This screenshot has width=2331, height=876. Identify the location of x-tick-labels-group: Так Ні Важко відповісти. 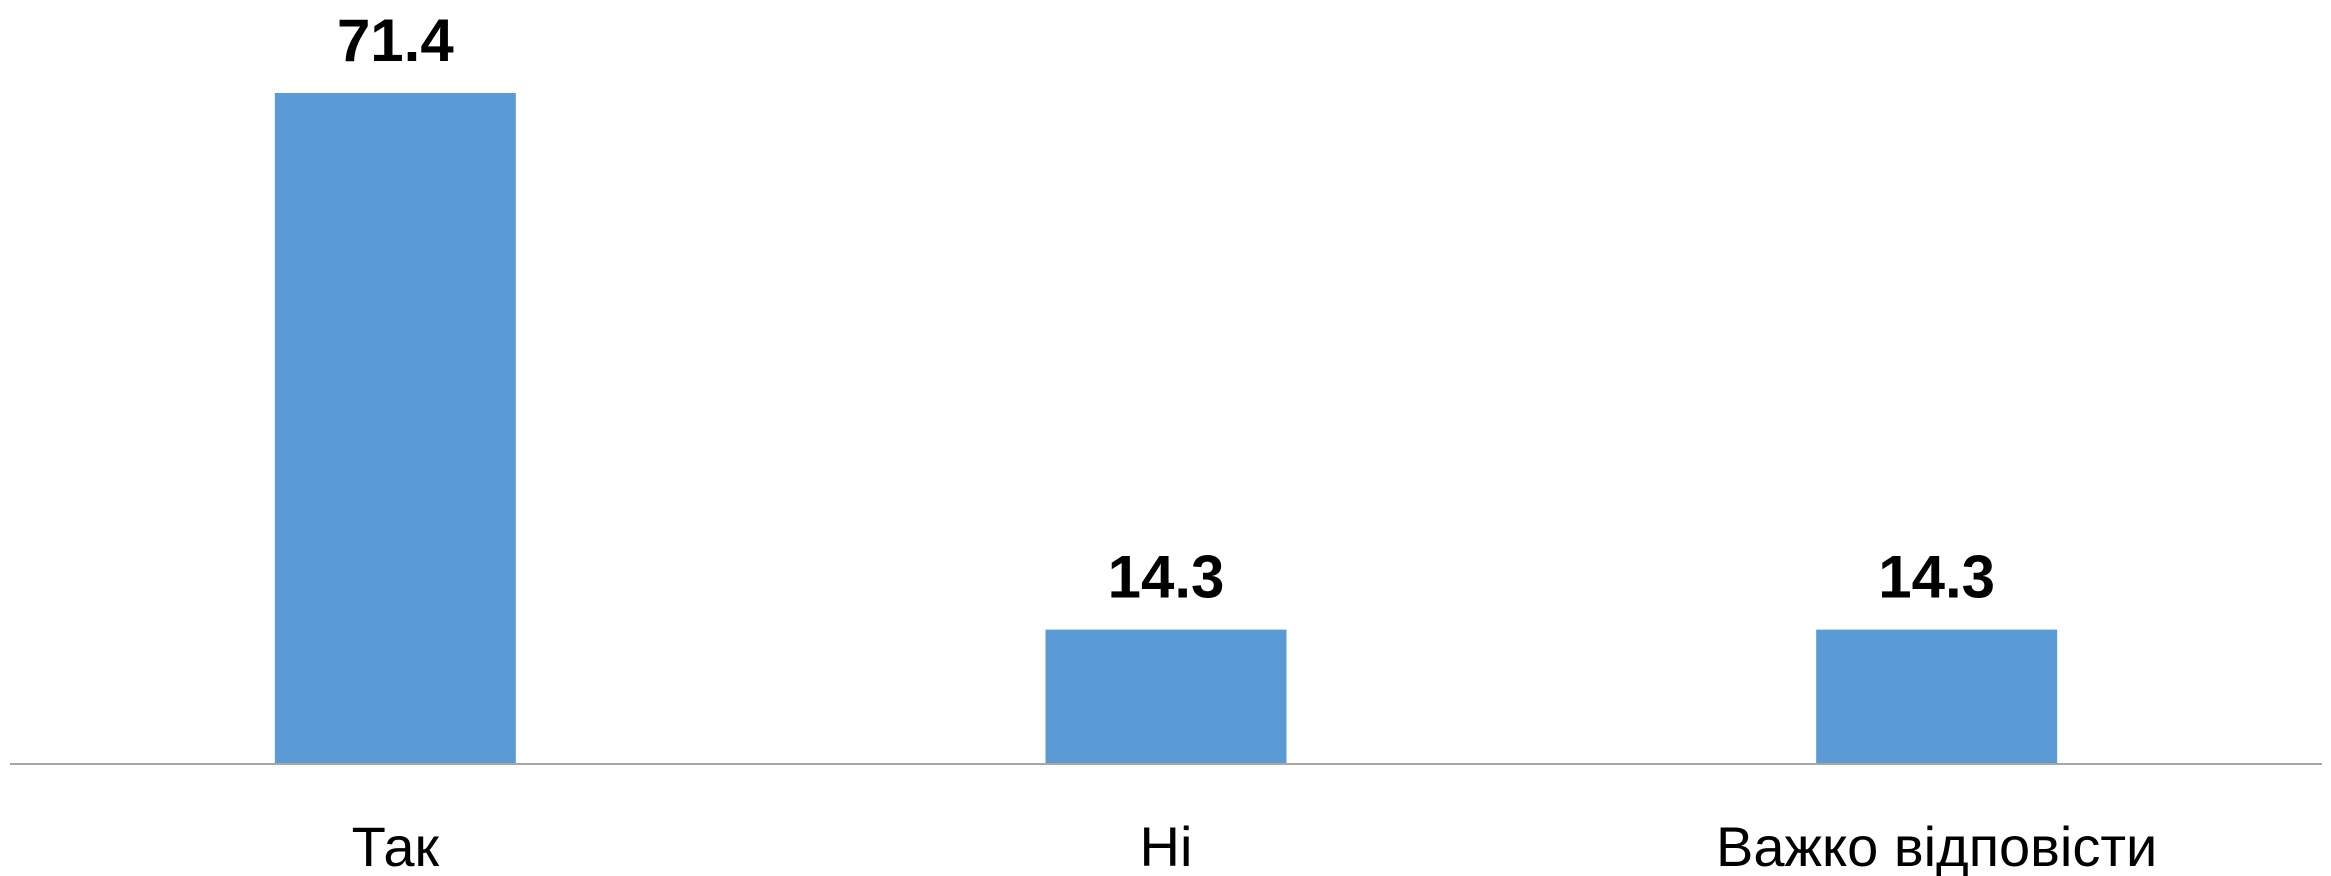
(1255, 845).